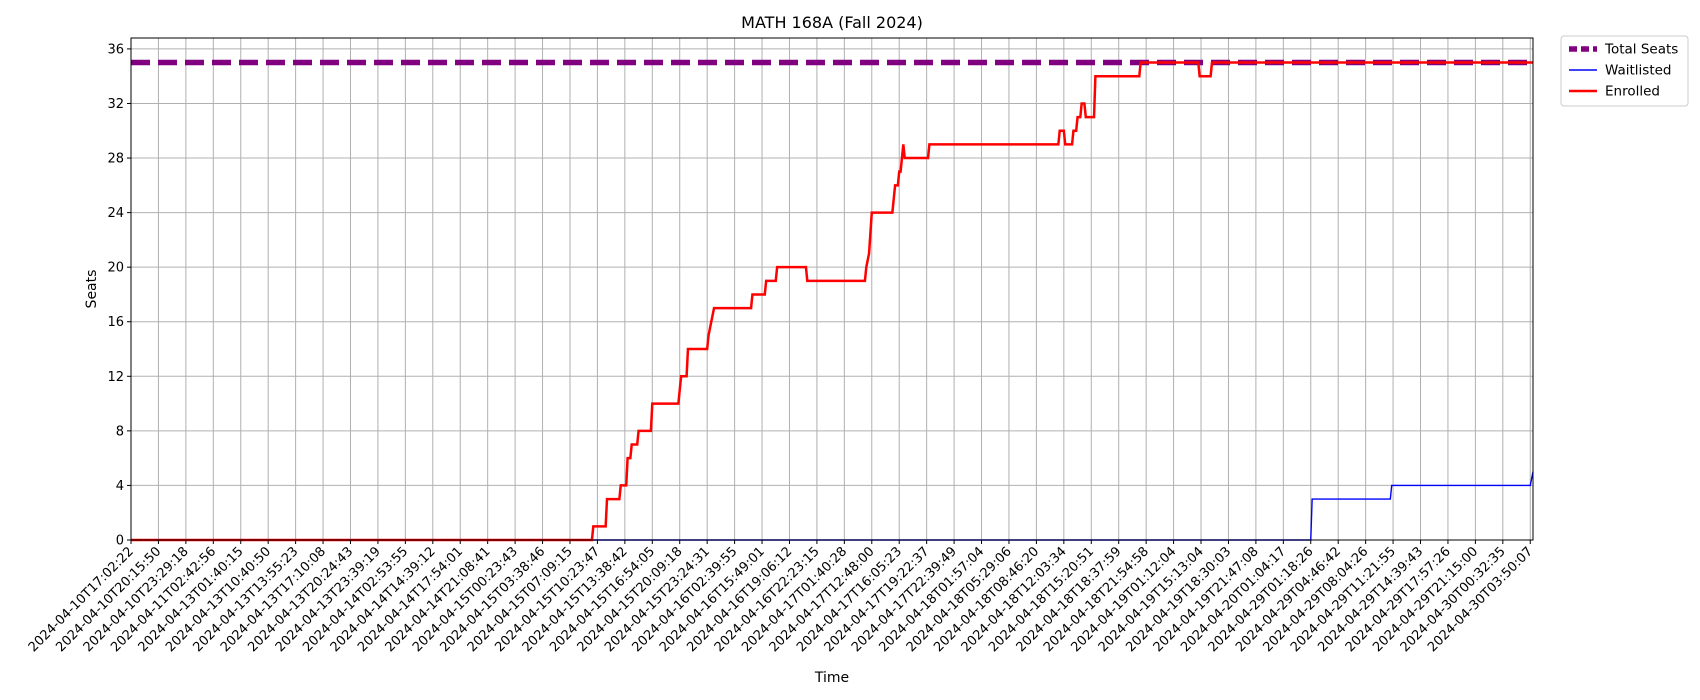 This screenshot has width=1700, height=700. Describe the element at coordinates (120, 541) in the screenshot. I see `y-tick-label: 0` at that location.